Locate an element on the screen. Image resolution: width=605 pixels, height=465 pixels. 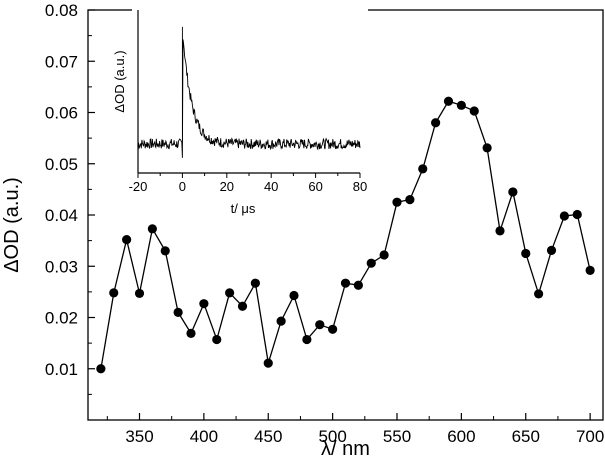
y-tick-label: 0.04 is located at coordinates (61, 215).